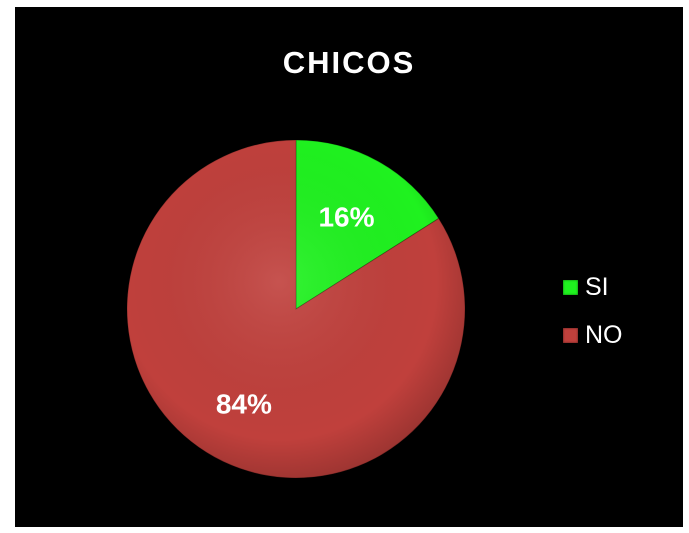 This screenshot has width=689, height=533. What do you see at coordinates (604, 334) in the screenshot?
I see `legend-label-no: NO` at bounding box center [604, 334].